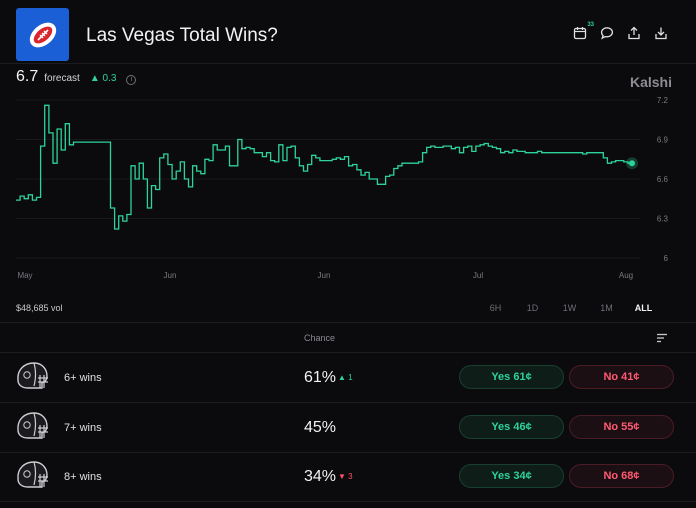 Image resolution: width=696 pixels, height=508 pixels. Describe the element at coordinates (621, 426) in the screenshot. I see `buy-no-button: No 55¢` at that location.